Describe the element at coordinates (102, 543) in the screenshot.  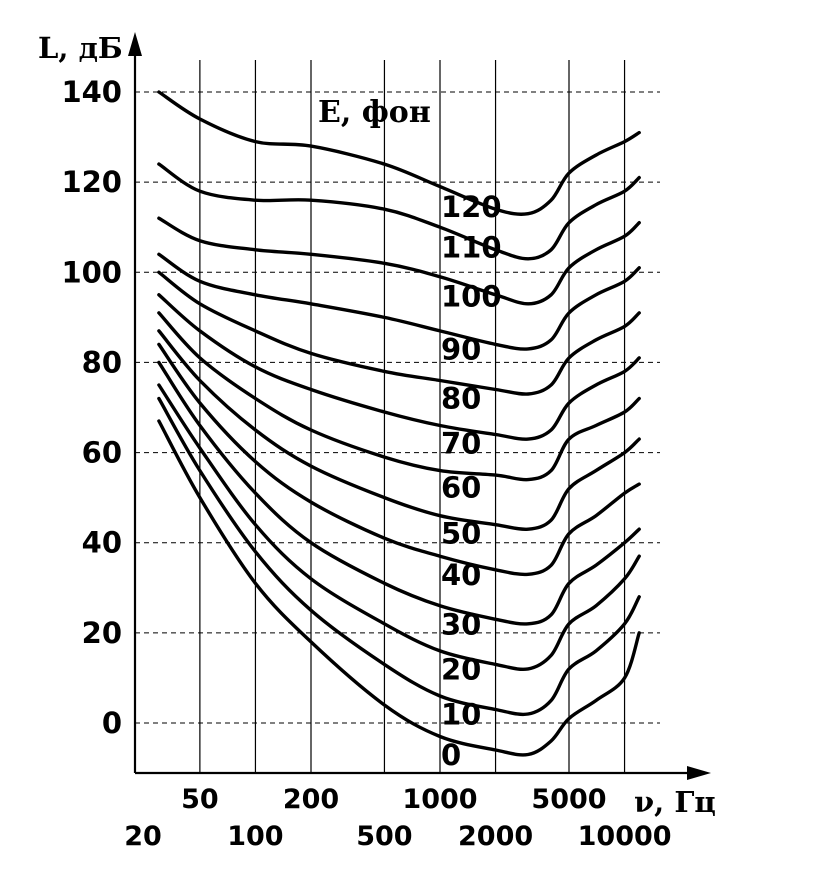
I see `y-tick-label: 40` at that location.